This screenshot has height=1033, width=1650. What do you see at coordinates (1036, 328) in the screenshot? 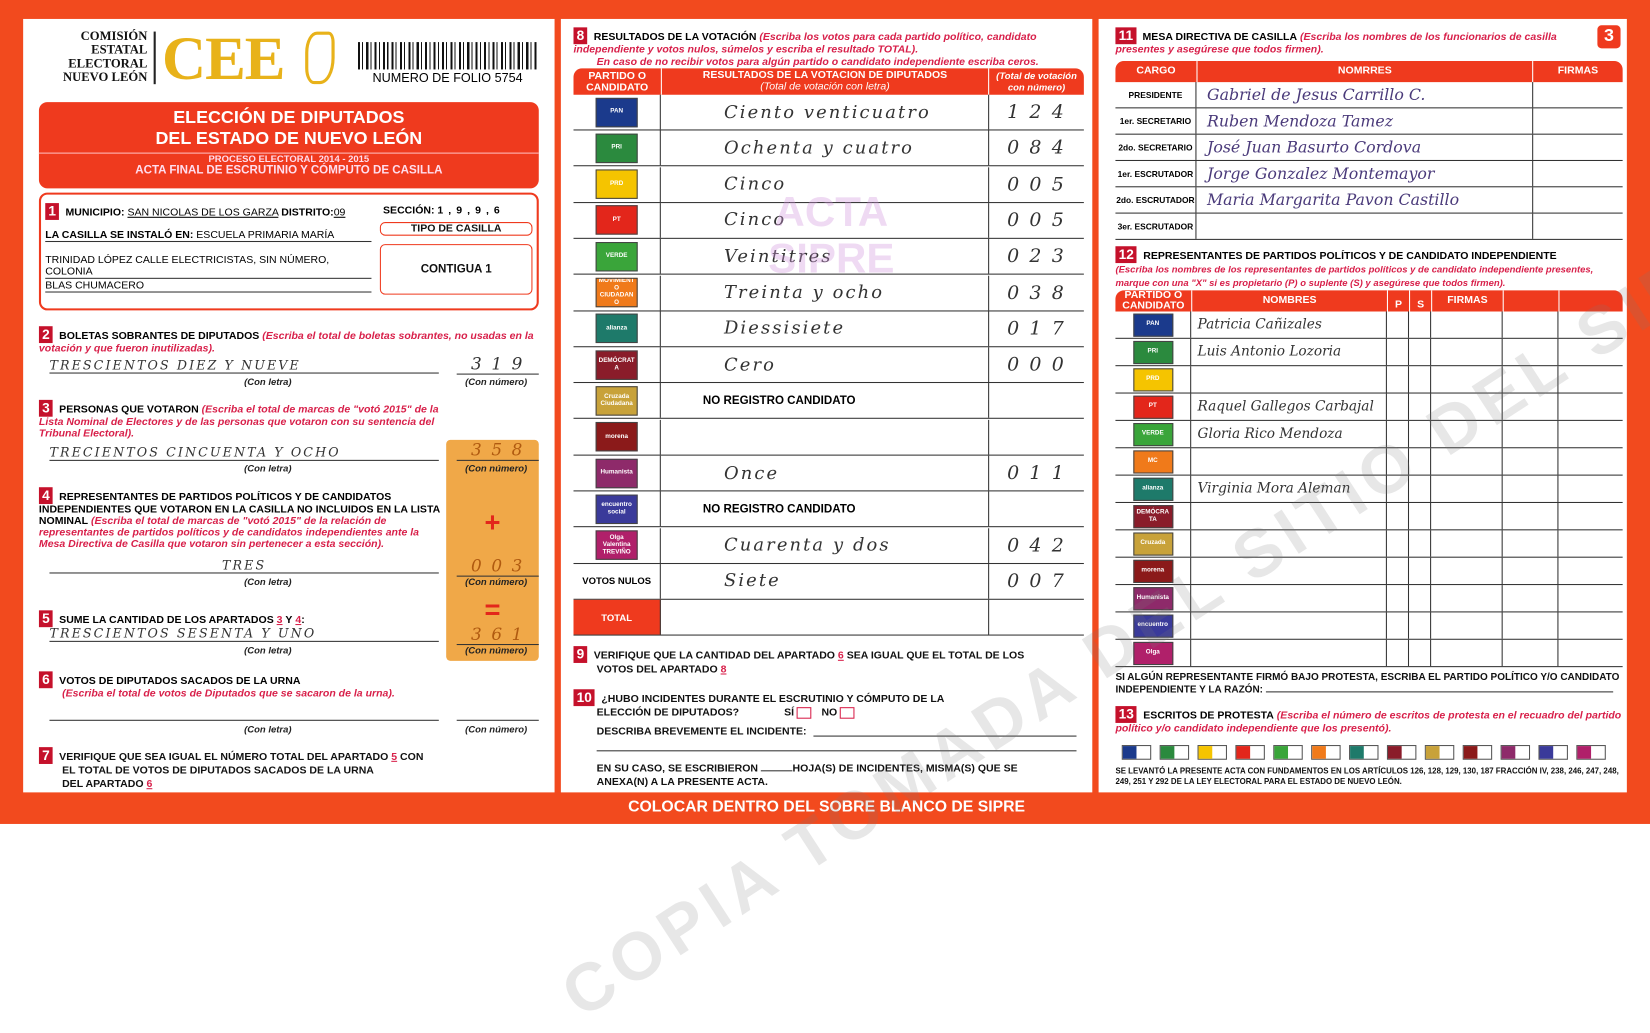
I see `votes-numero-field: 0 1 7` at bounding box center [1036, 328].